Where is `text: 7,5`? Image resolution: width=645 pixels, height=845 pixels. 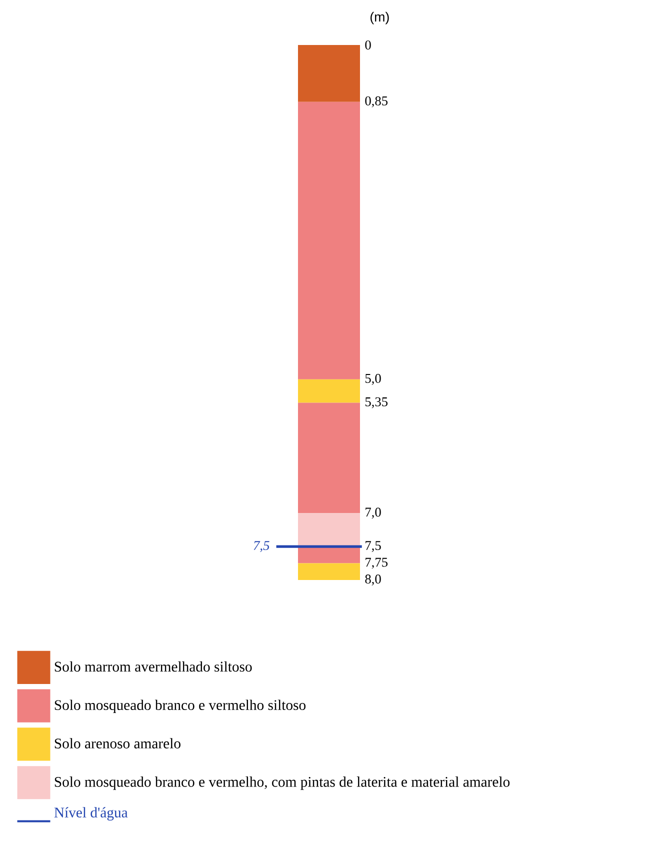 text: 7,5 is located at coordinates (262, 546).